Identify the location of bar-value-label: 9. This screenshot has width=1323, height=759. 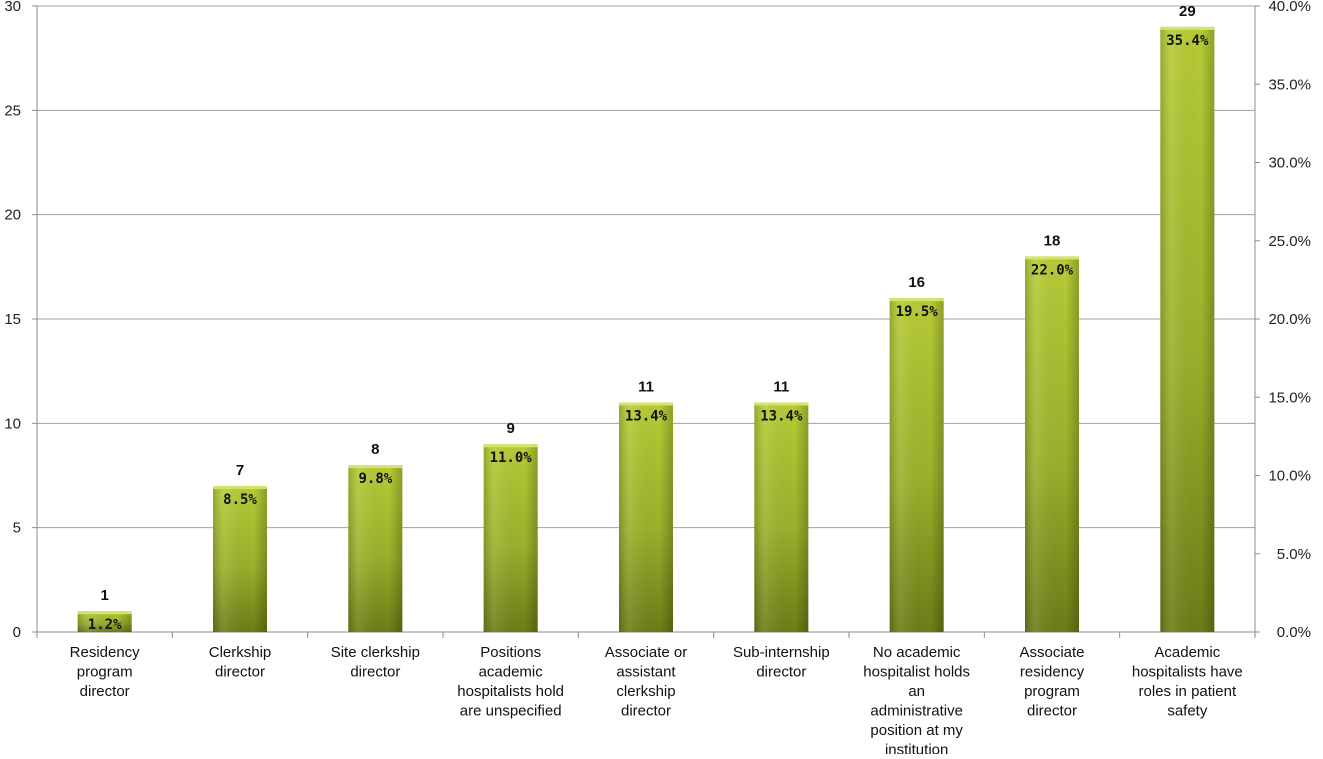
(510, 428).